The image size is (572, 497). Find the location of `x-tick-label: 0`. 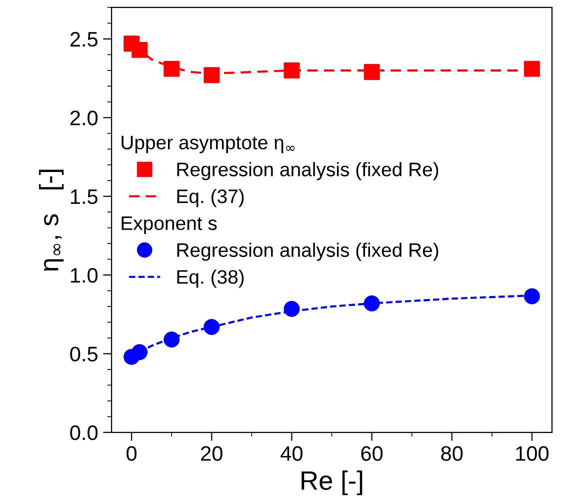

x-tick-label: 0 is located at coordinates (131, 453).